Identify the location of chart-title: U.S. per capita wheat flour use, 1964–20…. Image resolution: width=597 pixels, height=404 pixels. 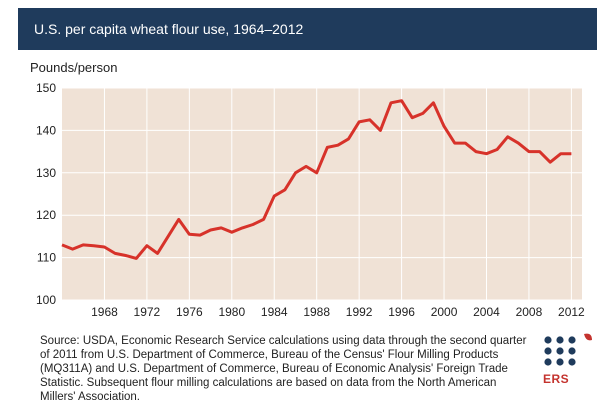
(169, 29).